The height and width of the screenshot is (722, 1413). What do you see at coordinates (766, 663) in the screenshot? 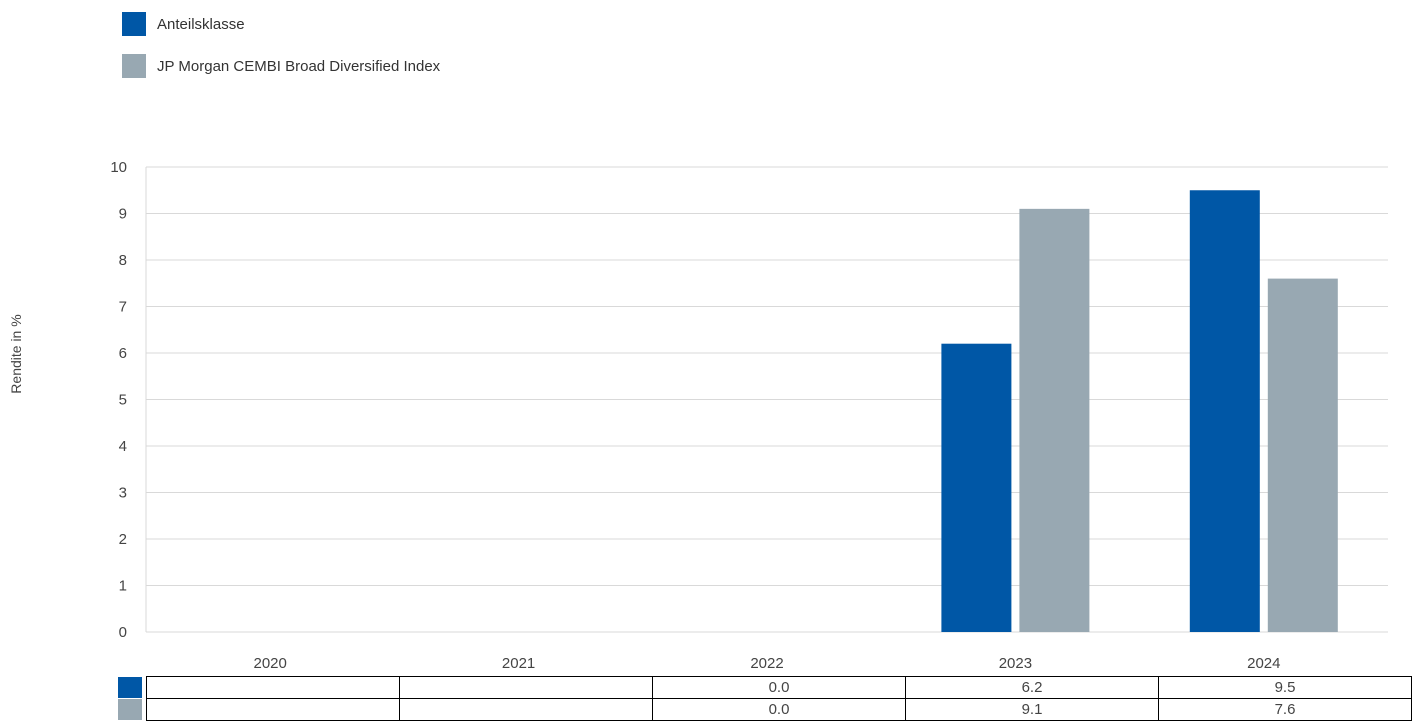
I see `x-tick-label: 2022` at bounding box center [766, 663].